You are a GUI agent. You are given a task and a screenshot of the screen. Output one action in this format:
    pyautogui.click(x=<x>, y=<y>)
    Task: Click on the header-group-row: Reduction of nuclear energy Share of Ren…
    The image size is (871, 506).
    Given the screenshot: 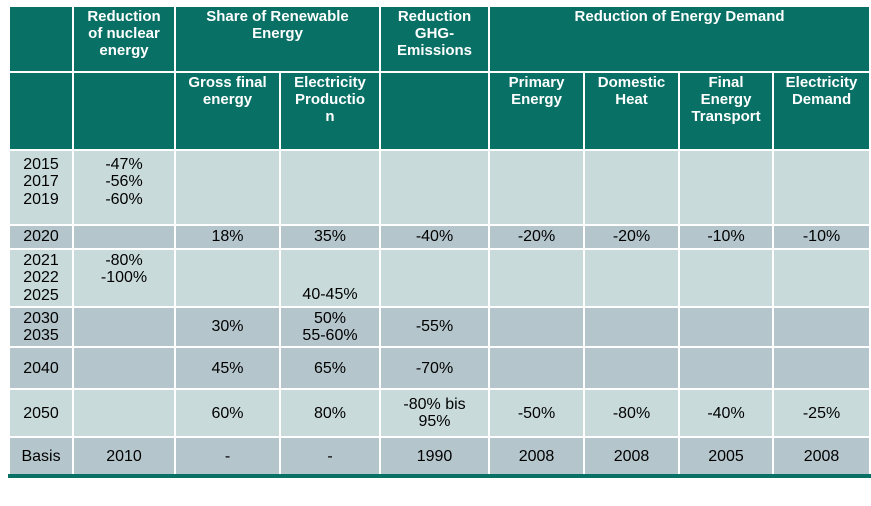 What is the action you would take?
    pyautogui.click(x=439, y=39)
    